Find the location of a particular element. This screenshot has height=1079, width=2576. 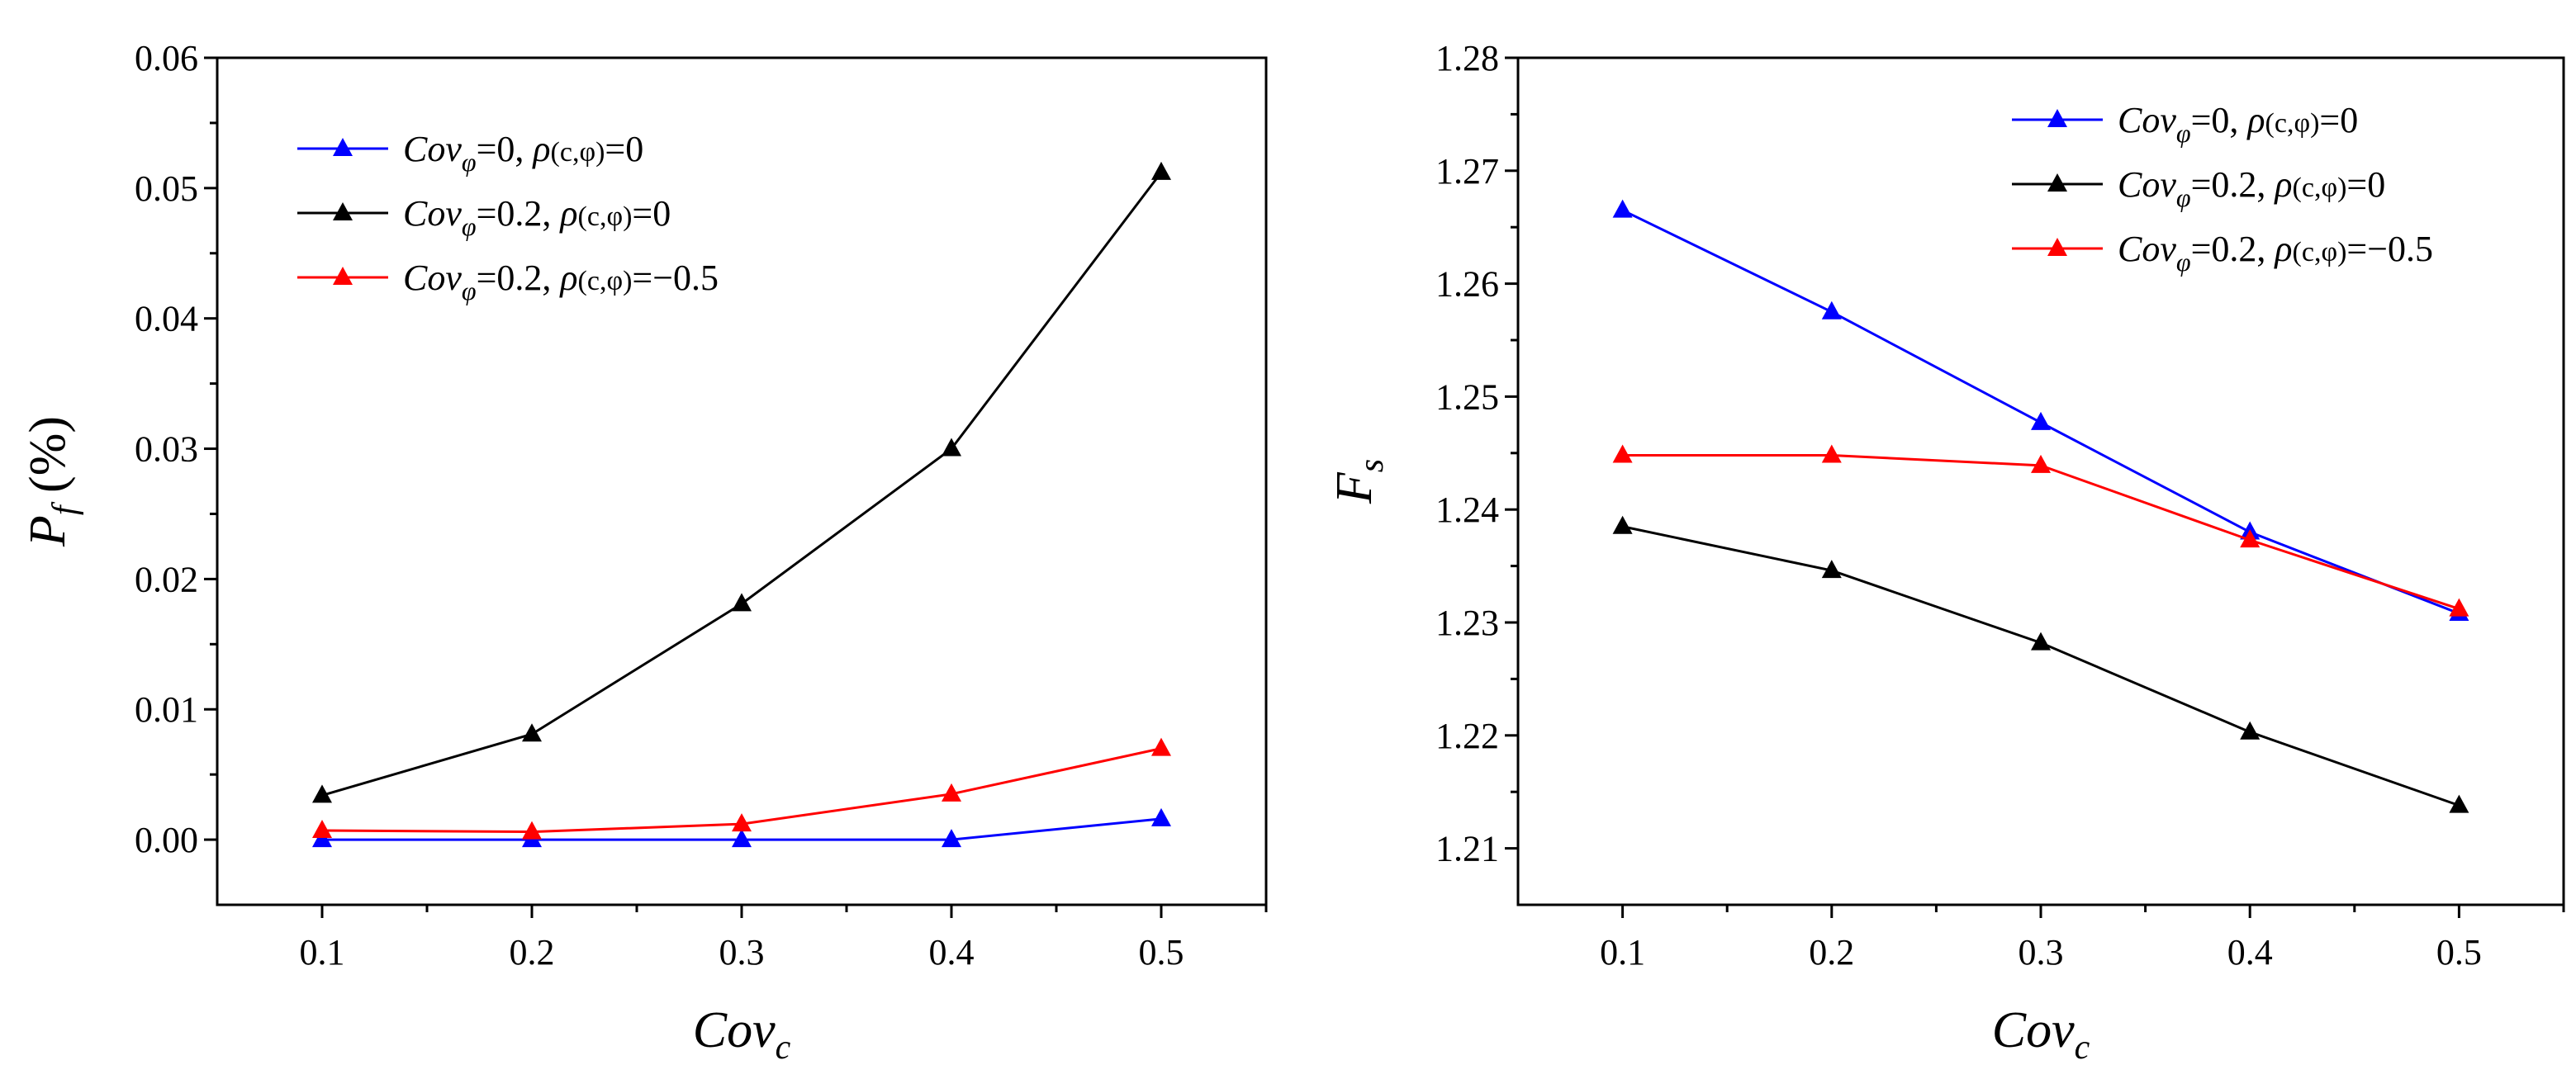

y-tick-label: 0.05 is located at coordinates (166, 188).